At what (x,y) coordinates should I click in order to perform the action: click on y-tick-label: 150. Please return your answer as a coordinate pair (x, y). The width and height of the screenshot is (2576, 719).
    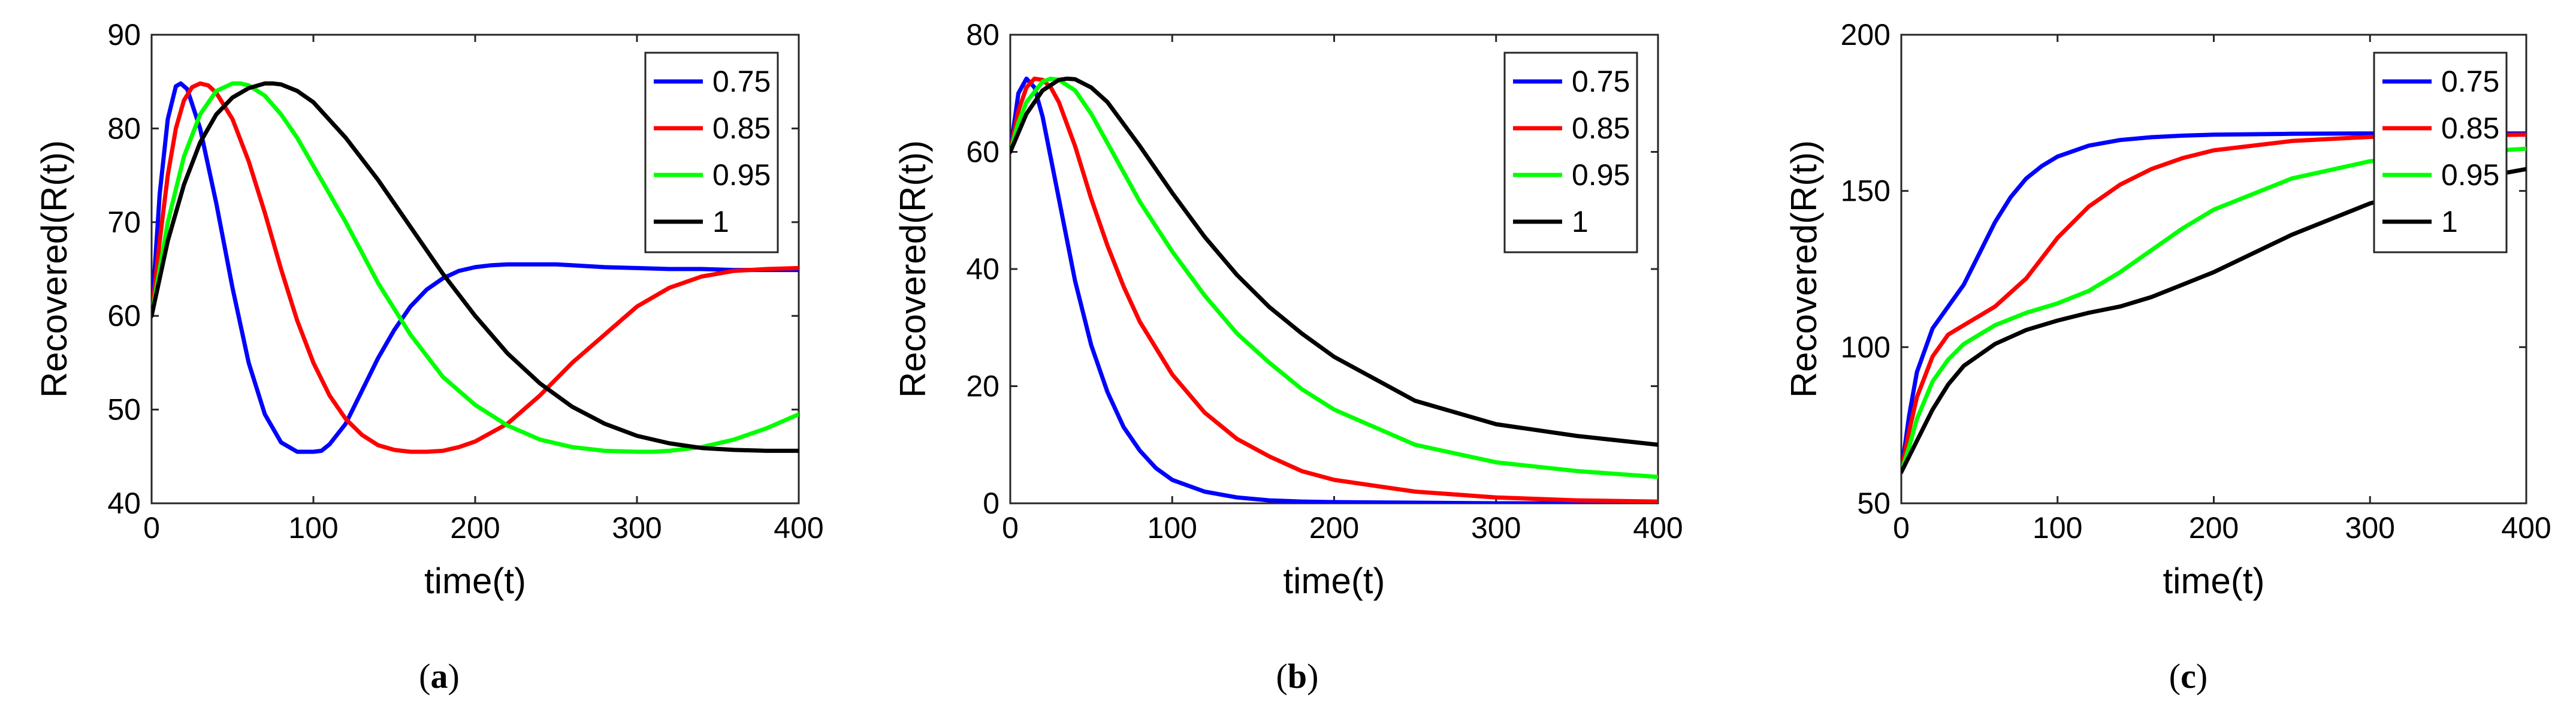
    Looking at the image, I should click on (1866, 191).